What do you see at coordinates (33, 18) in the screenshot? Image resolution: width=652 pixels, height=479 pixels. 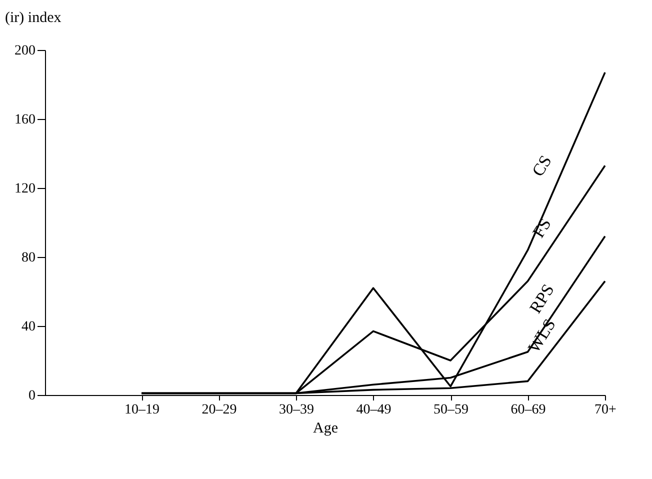 I see `y-axis-title: (ir) index` at bounding box center [33, 18].